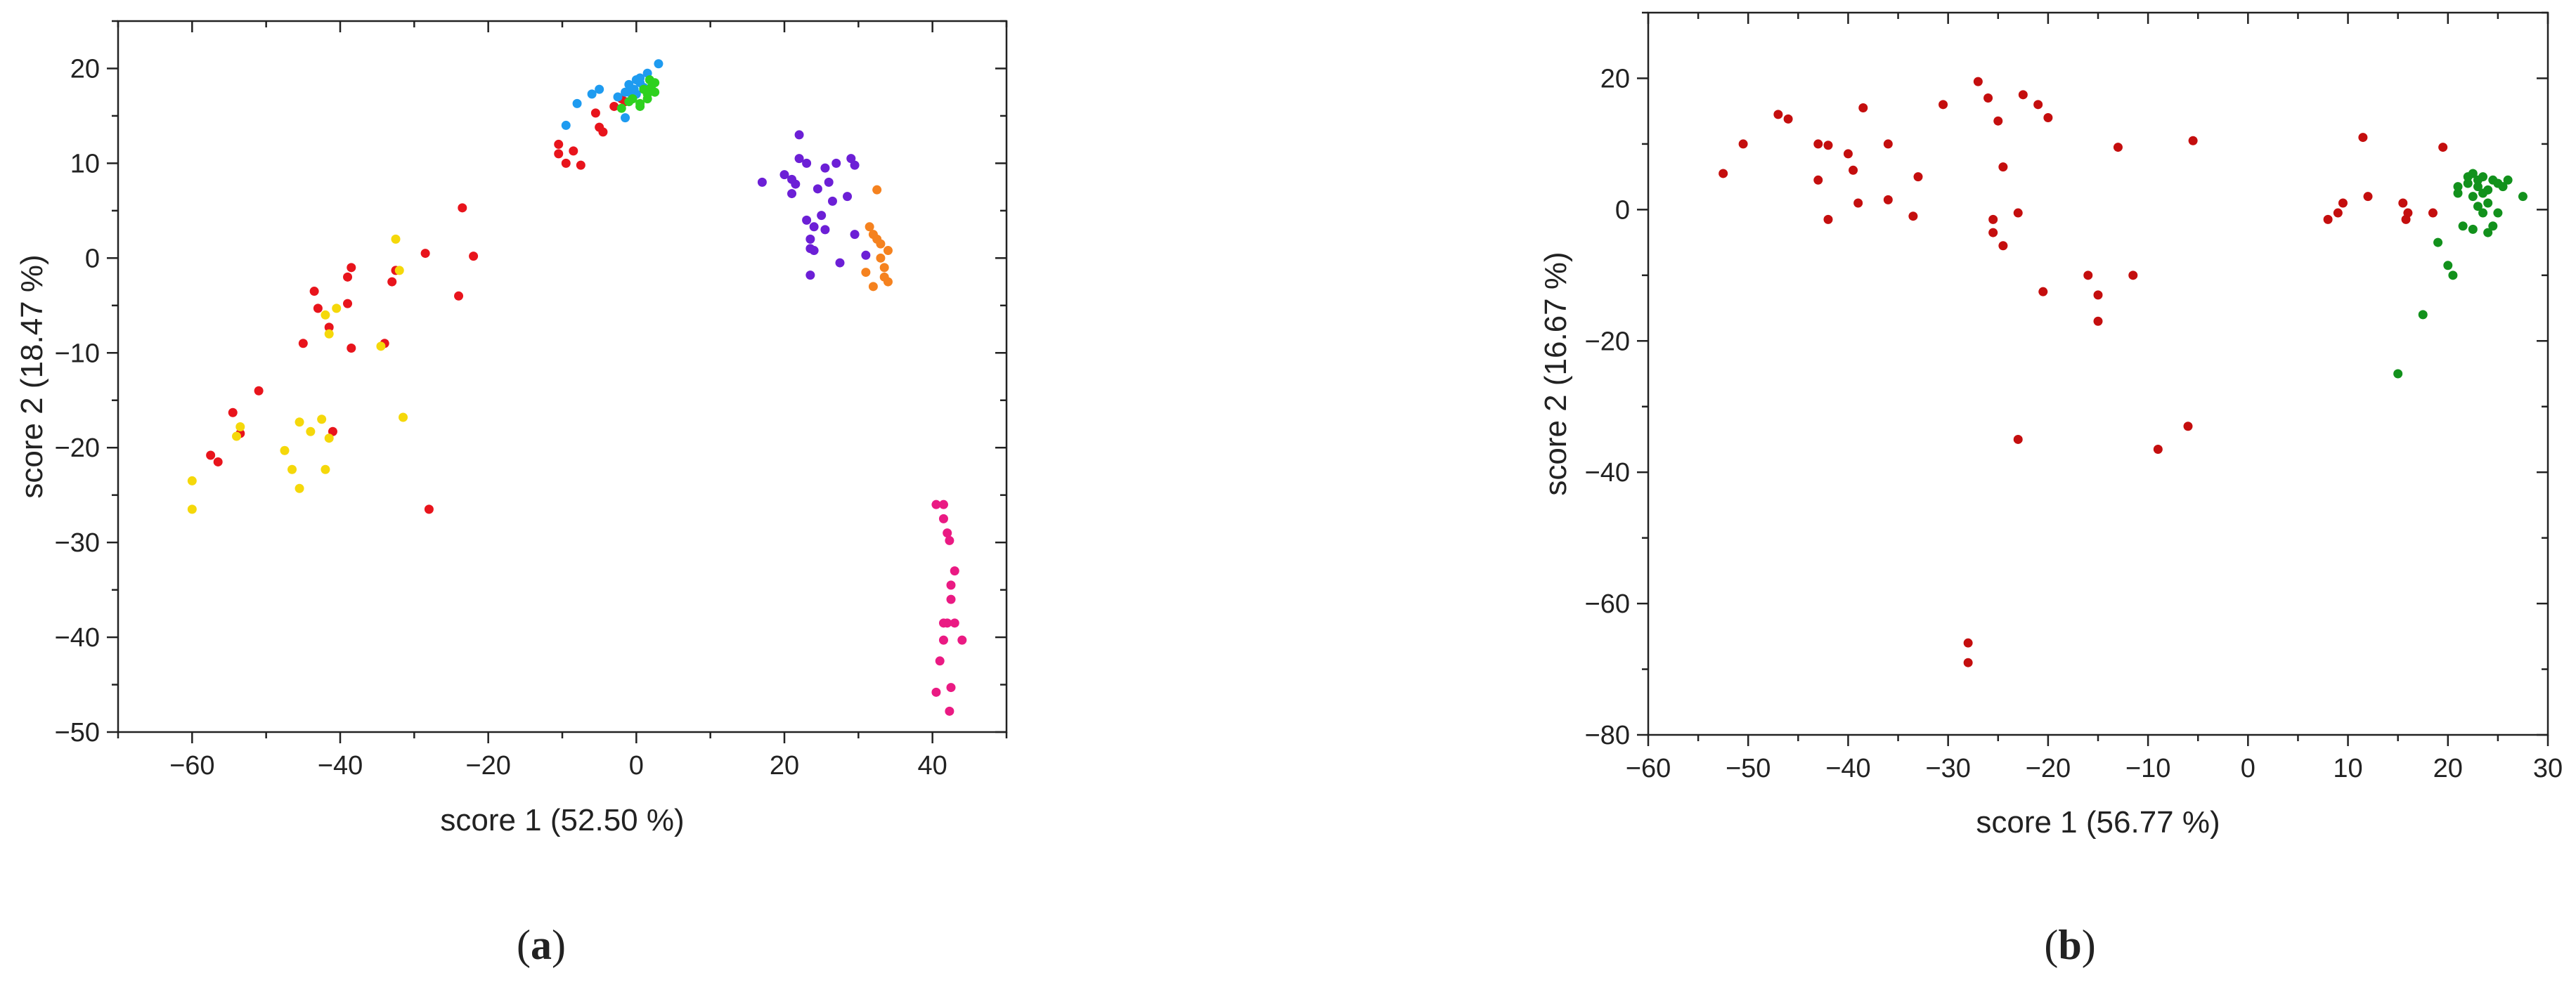 This screenshot has width=2576, height=992. I want to click on x-tick-label: 0, so click(636, 766).